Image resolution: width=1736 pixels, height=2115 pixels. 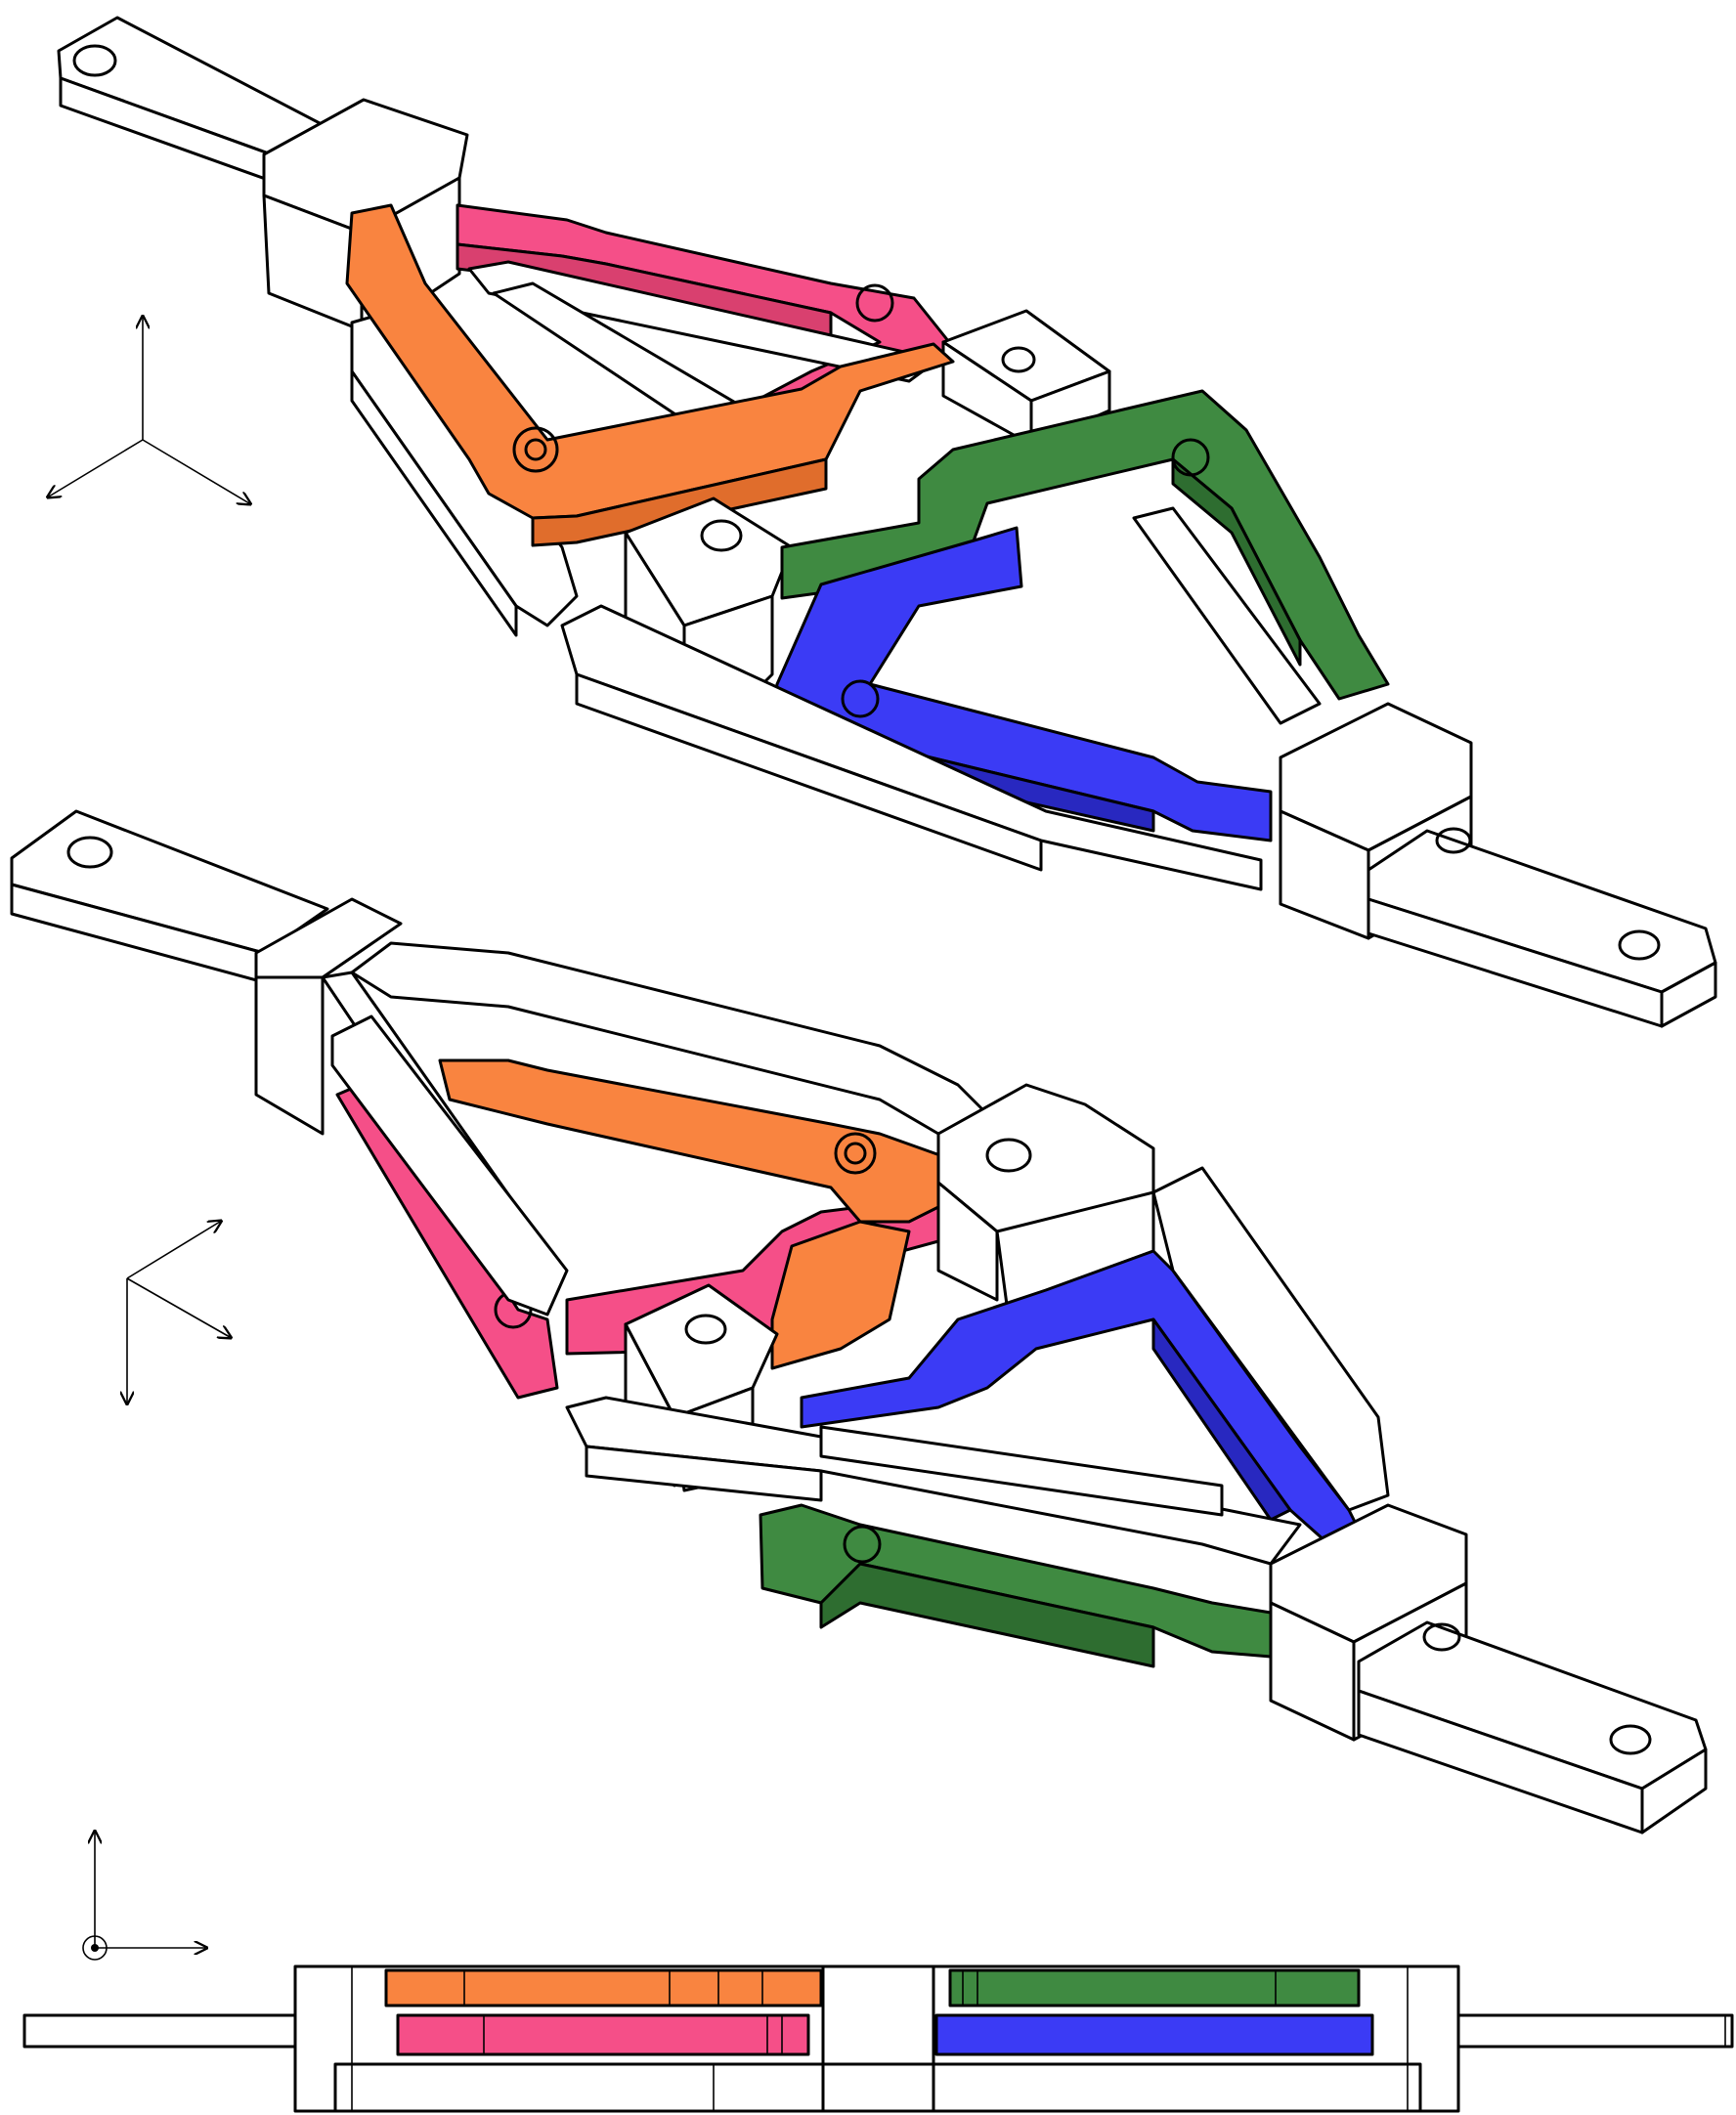 What do you see at coordinates (1368, 1622) in the screenshot?
I see `right-hub-block-bottom` at bounding box center [1368, 1622].